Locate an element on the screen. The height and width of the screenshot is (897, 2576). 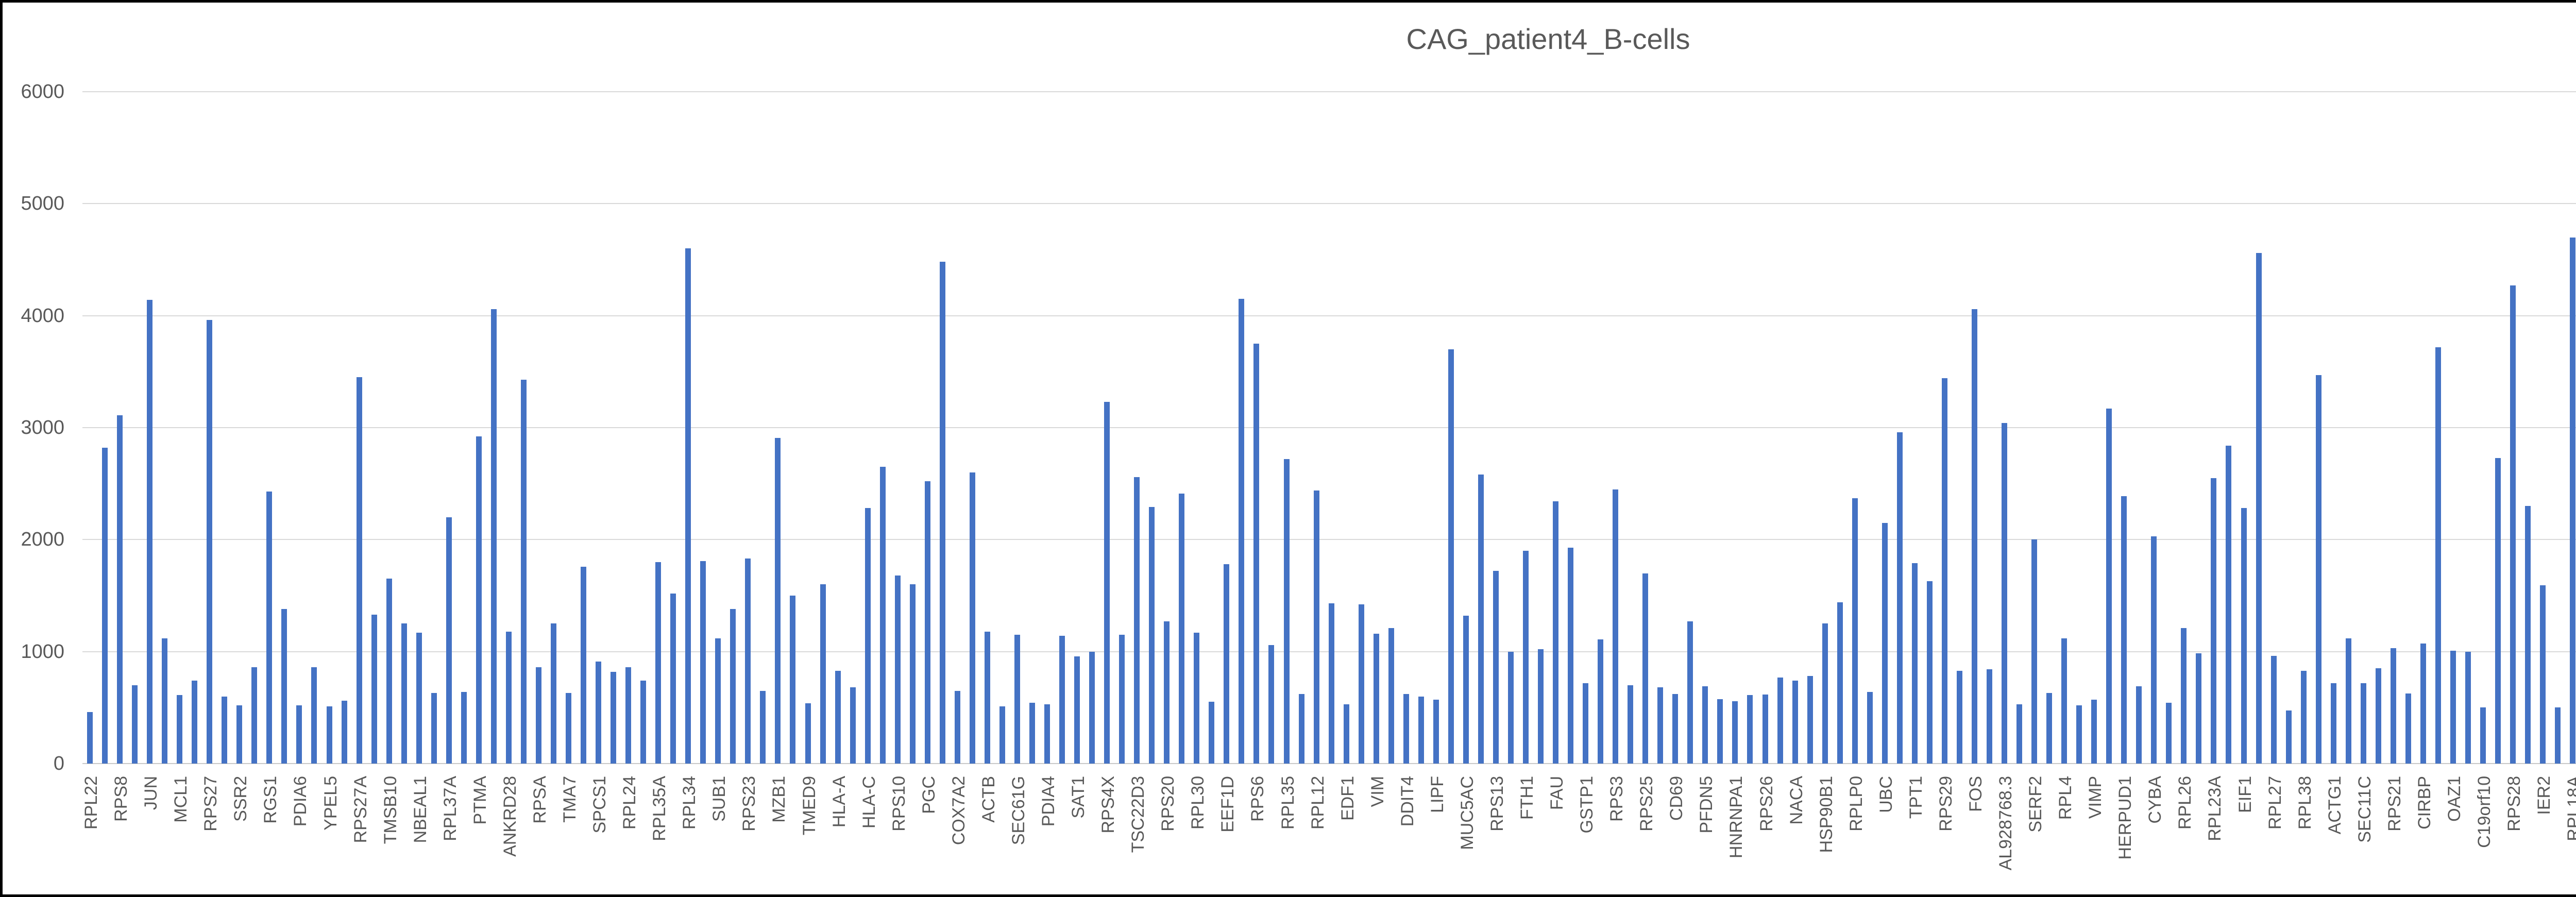
x-axis-label: EDF1 is located at coordinates (1347, 798).